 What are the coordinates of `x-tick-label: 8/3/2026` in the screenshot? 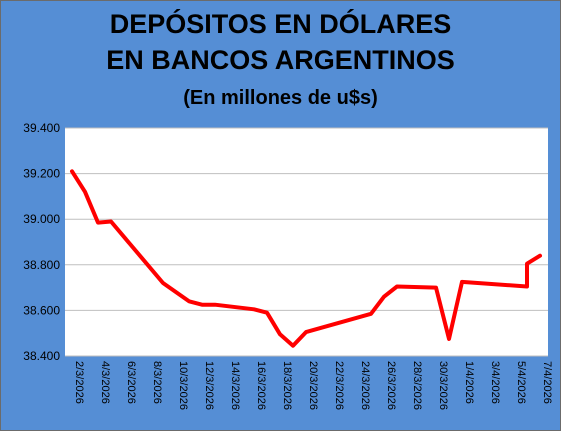 It's located at (157, 382).